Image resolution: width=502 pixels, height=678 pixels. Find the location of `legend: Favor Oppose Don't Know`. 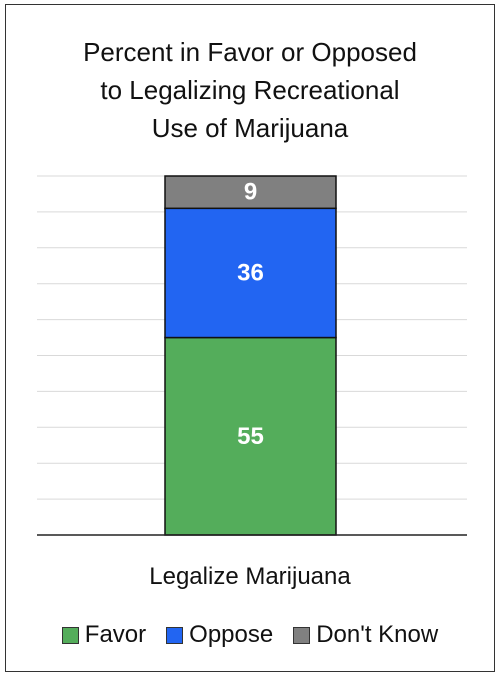

legend: Favor Oppose Don't Know is located at coordinates (250, 635).